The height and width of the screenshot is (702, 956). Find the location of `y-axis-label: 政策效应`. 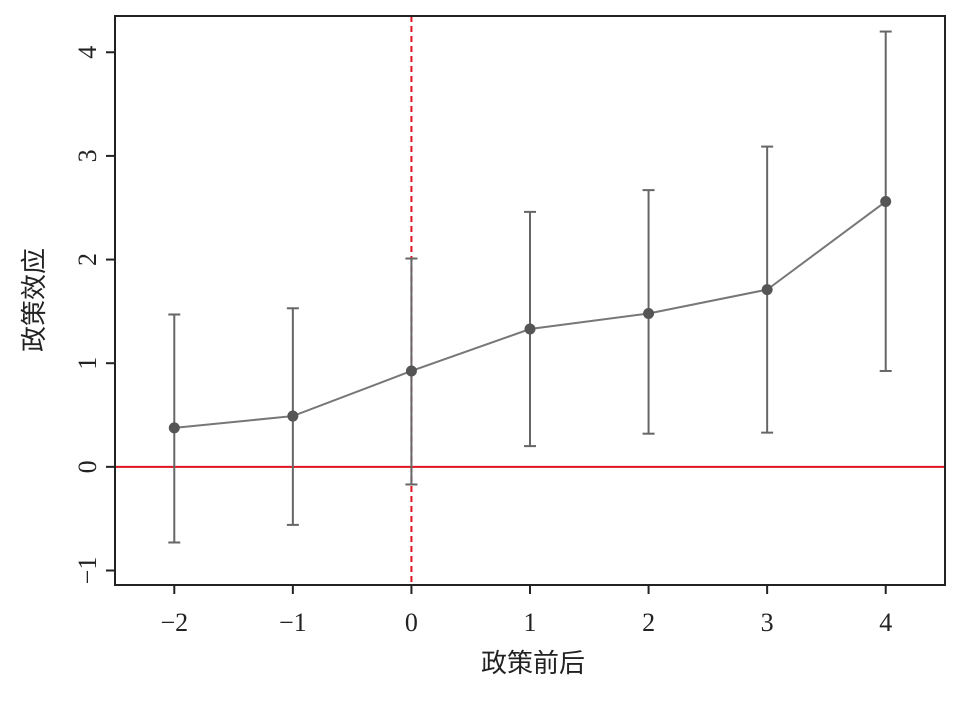

y-axis-label: 政策效应 is located at coordinates (34, 300).